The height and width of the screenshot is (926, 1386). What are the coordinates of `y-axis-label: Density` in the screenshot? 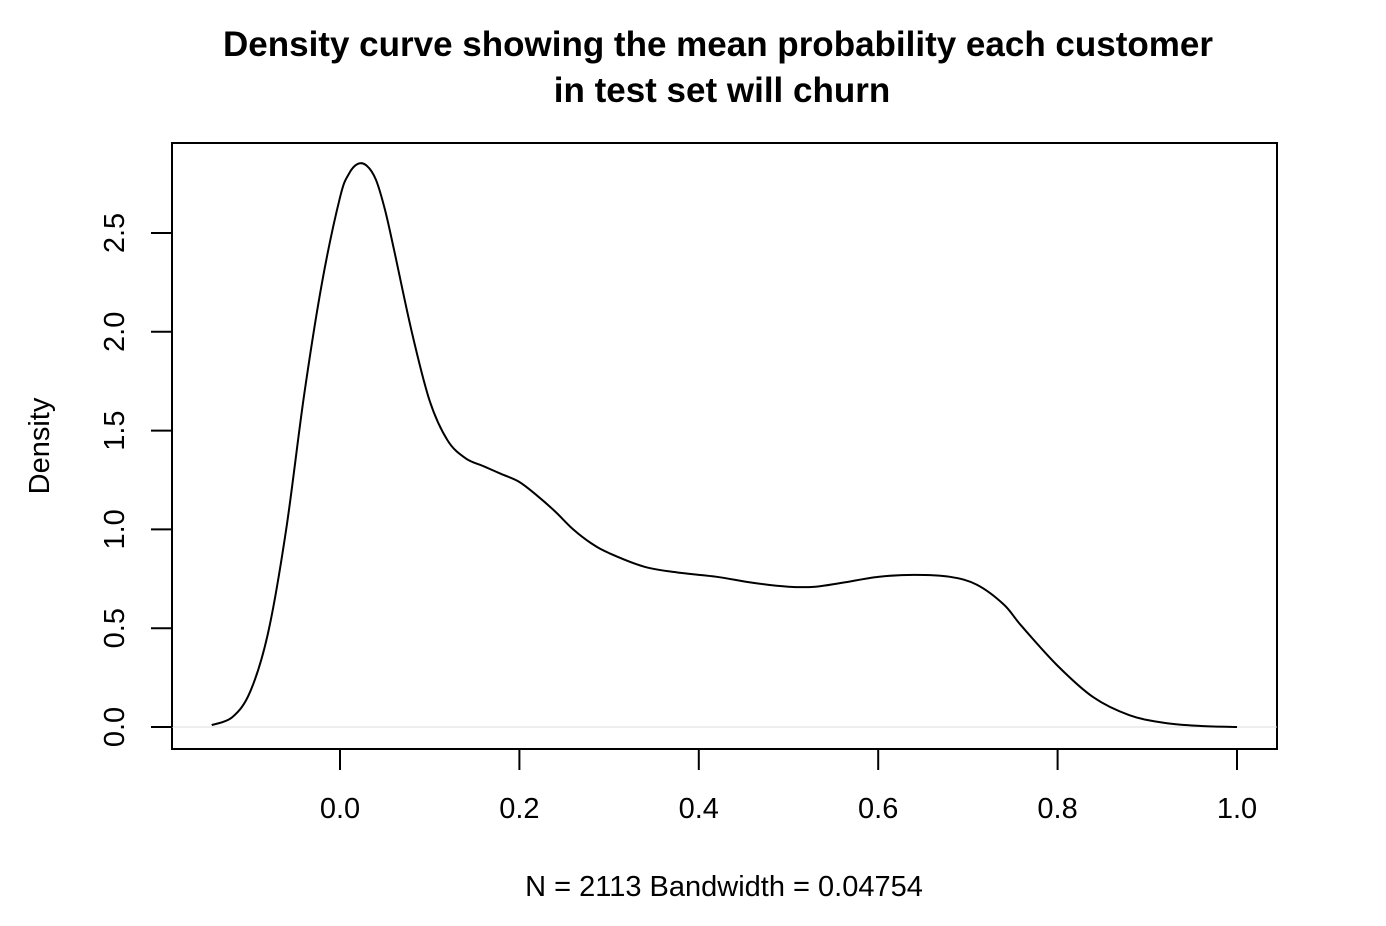 It's located at (40, 445).